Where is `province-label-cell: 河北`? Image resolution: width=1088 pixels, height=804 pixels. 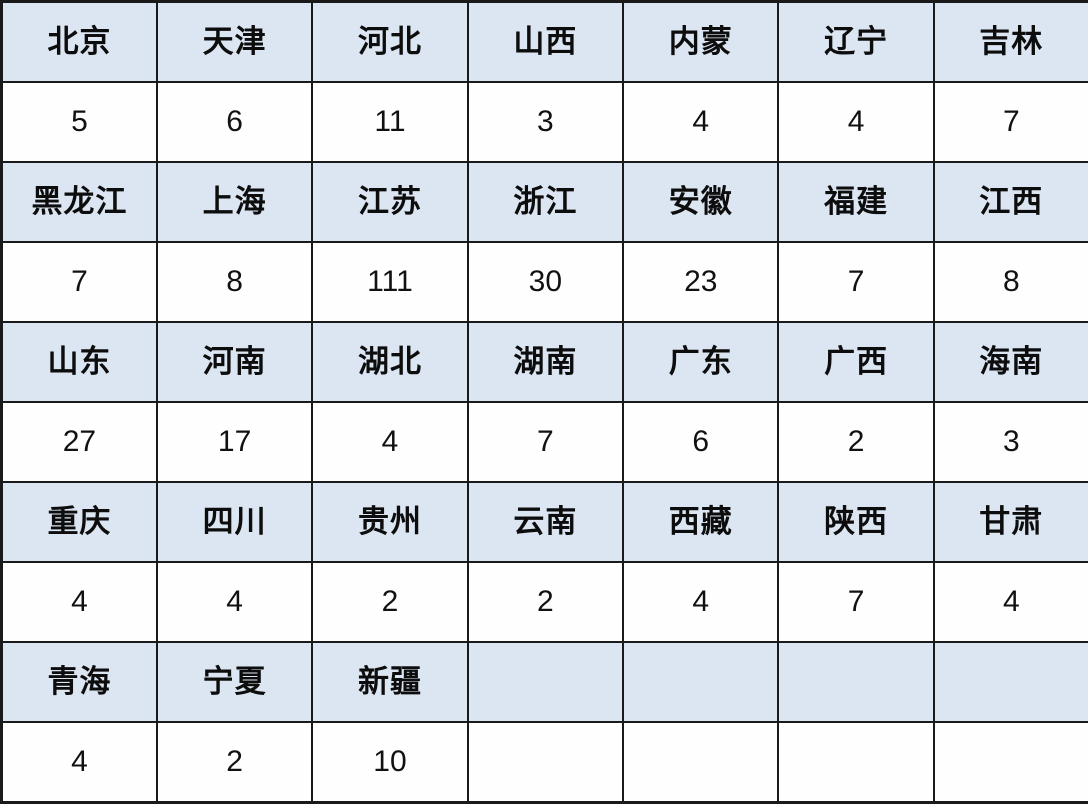
province-label-cell: 河北 is located at coordinates (389, 42).